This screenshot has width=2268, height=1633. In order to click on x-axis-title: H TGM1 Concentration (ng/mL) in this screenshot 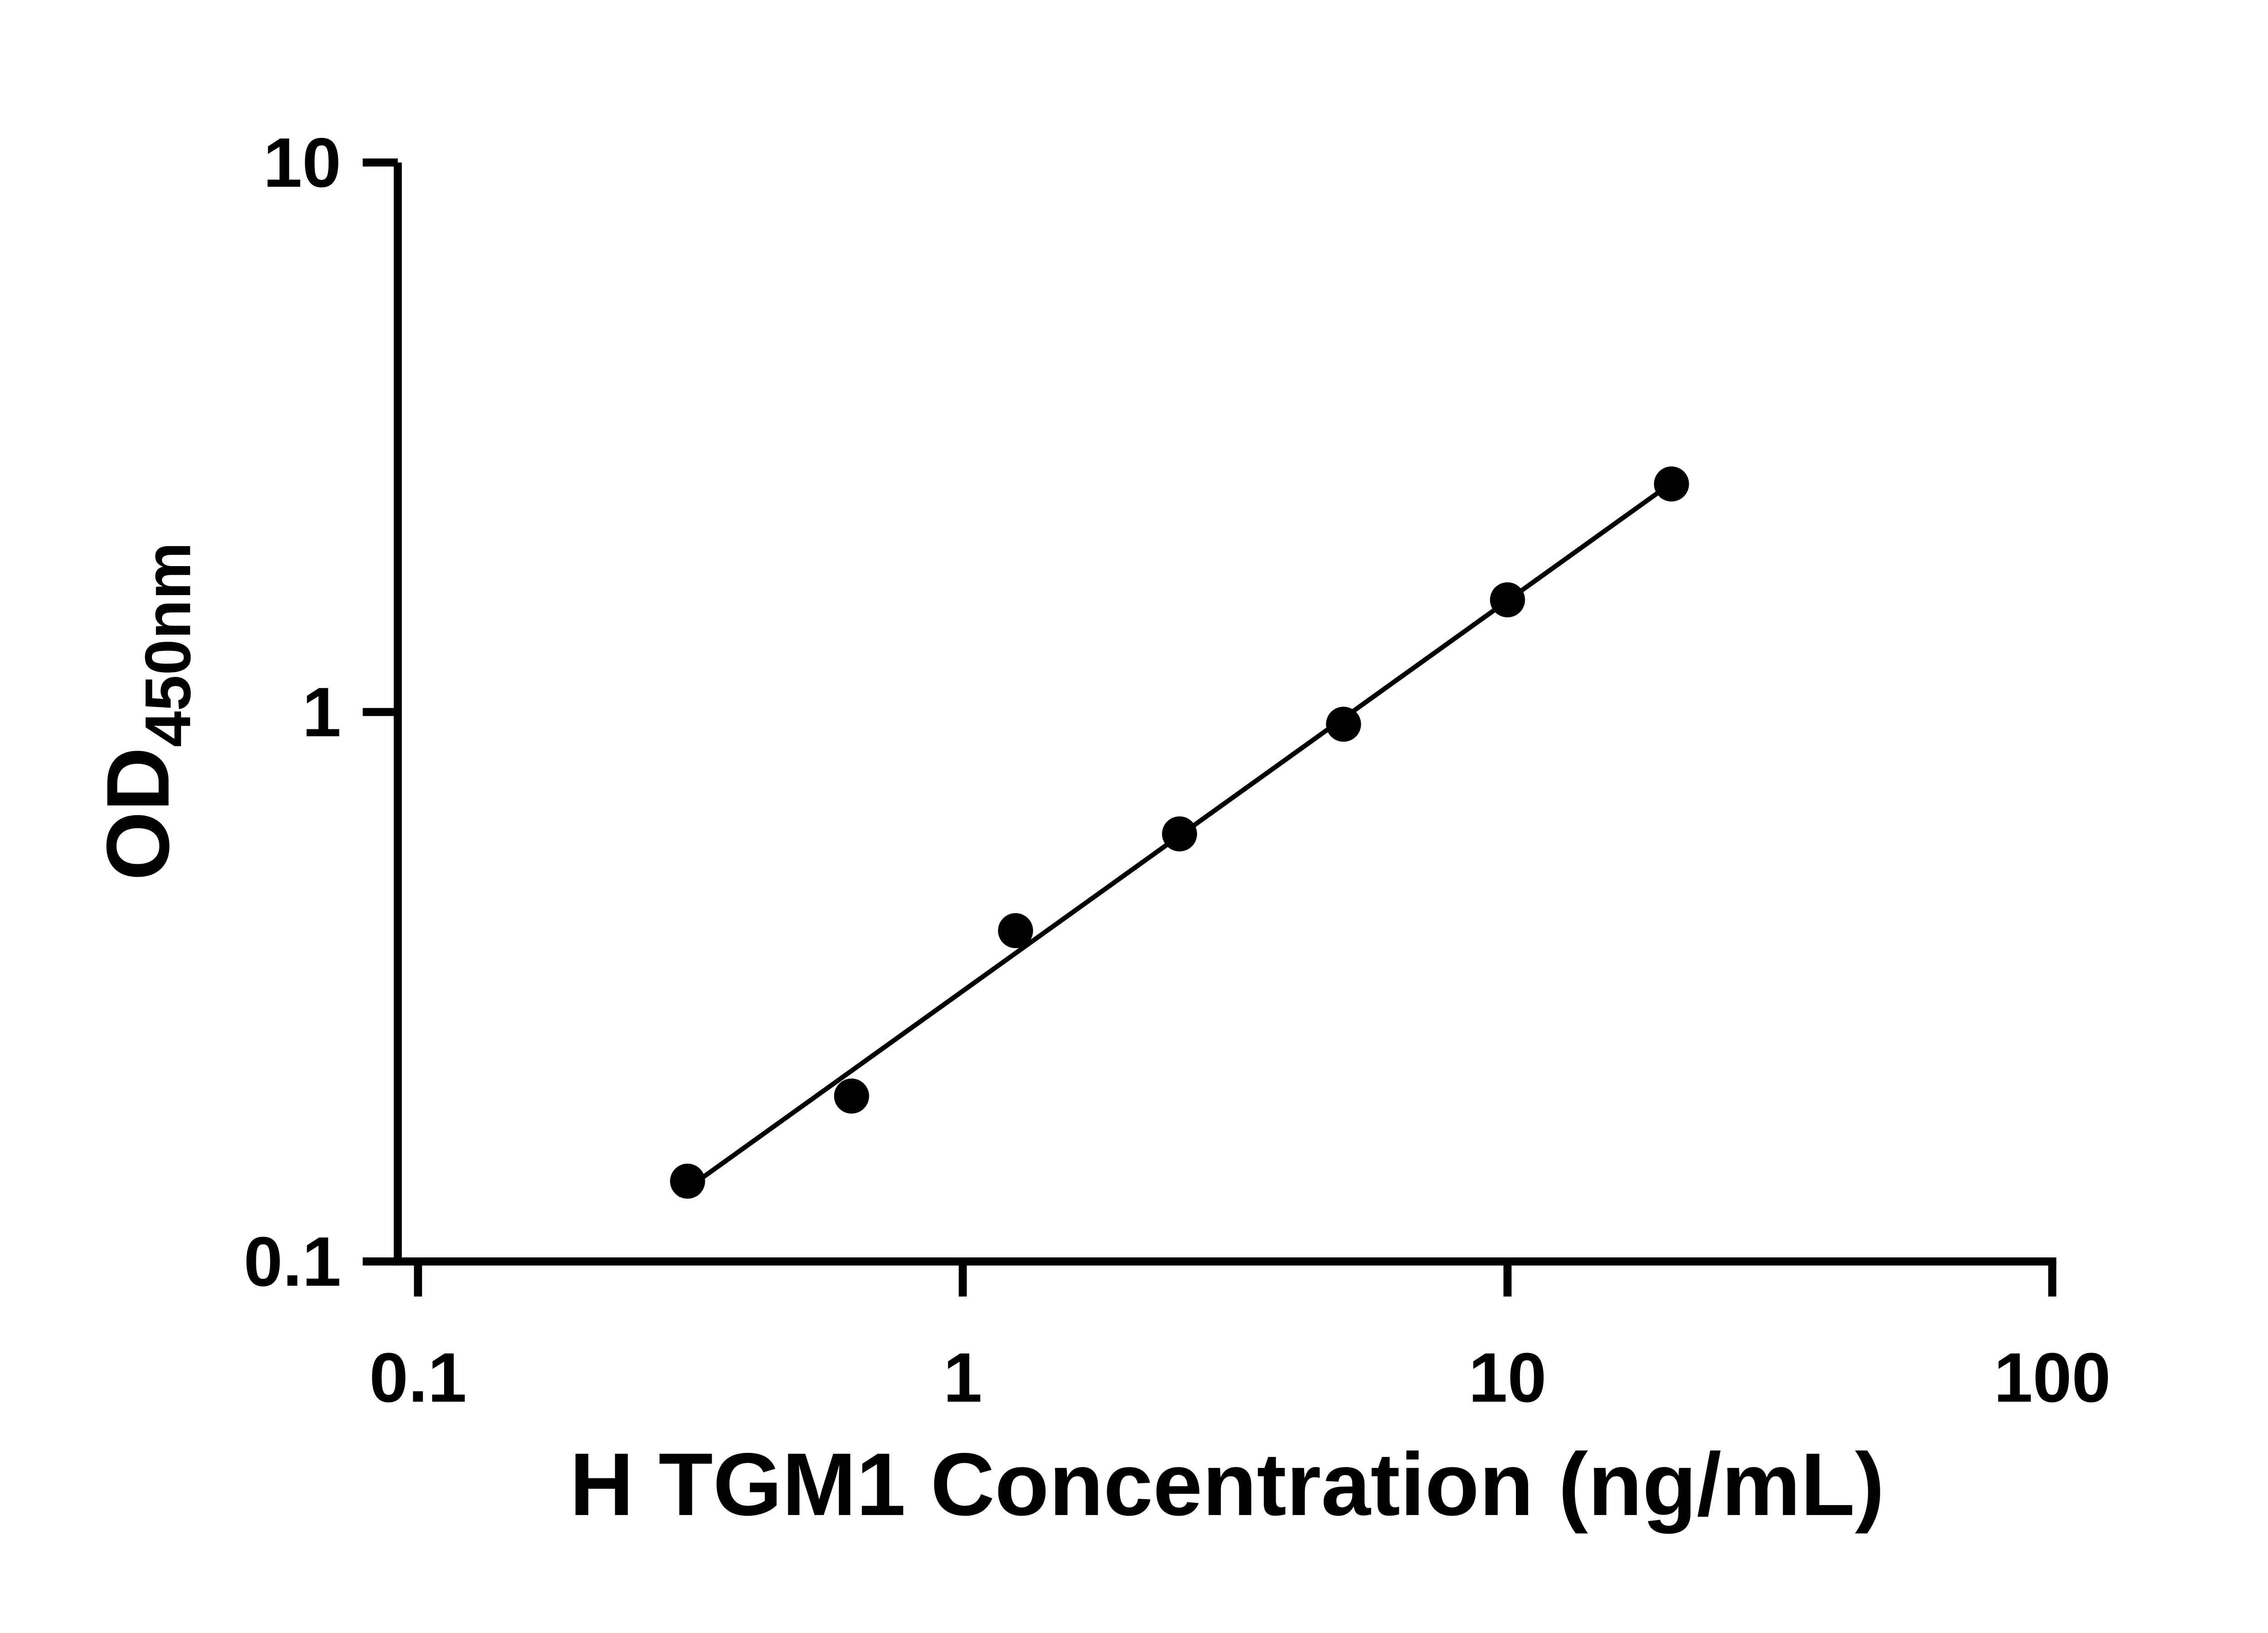, I will do `click(1228, 1484)`.